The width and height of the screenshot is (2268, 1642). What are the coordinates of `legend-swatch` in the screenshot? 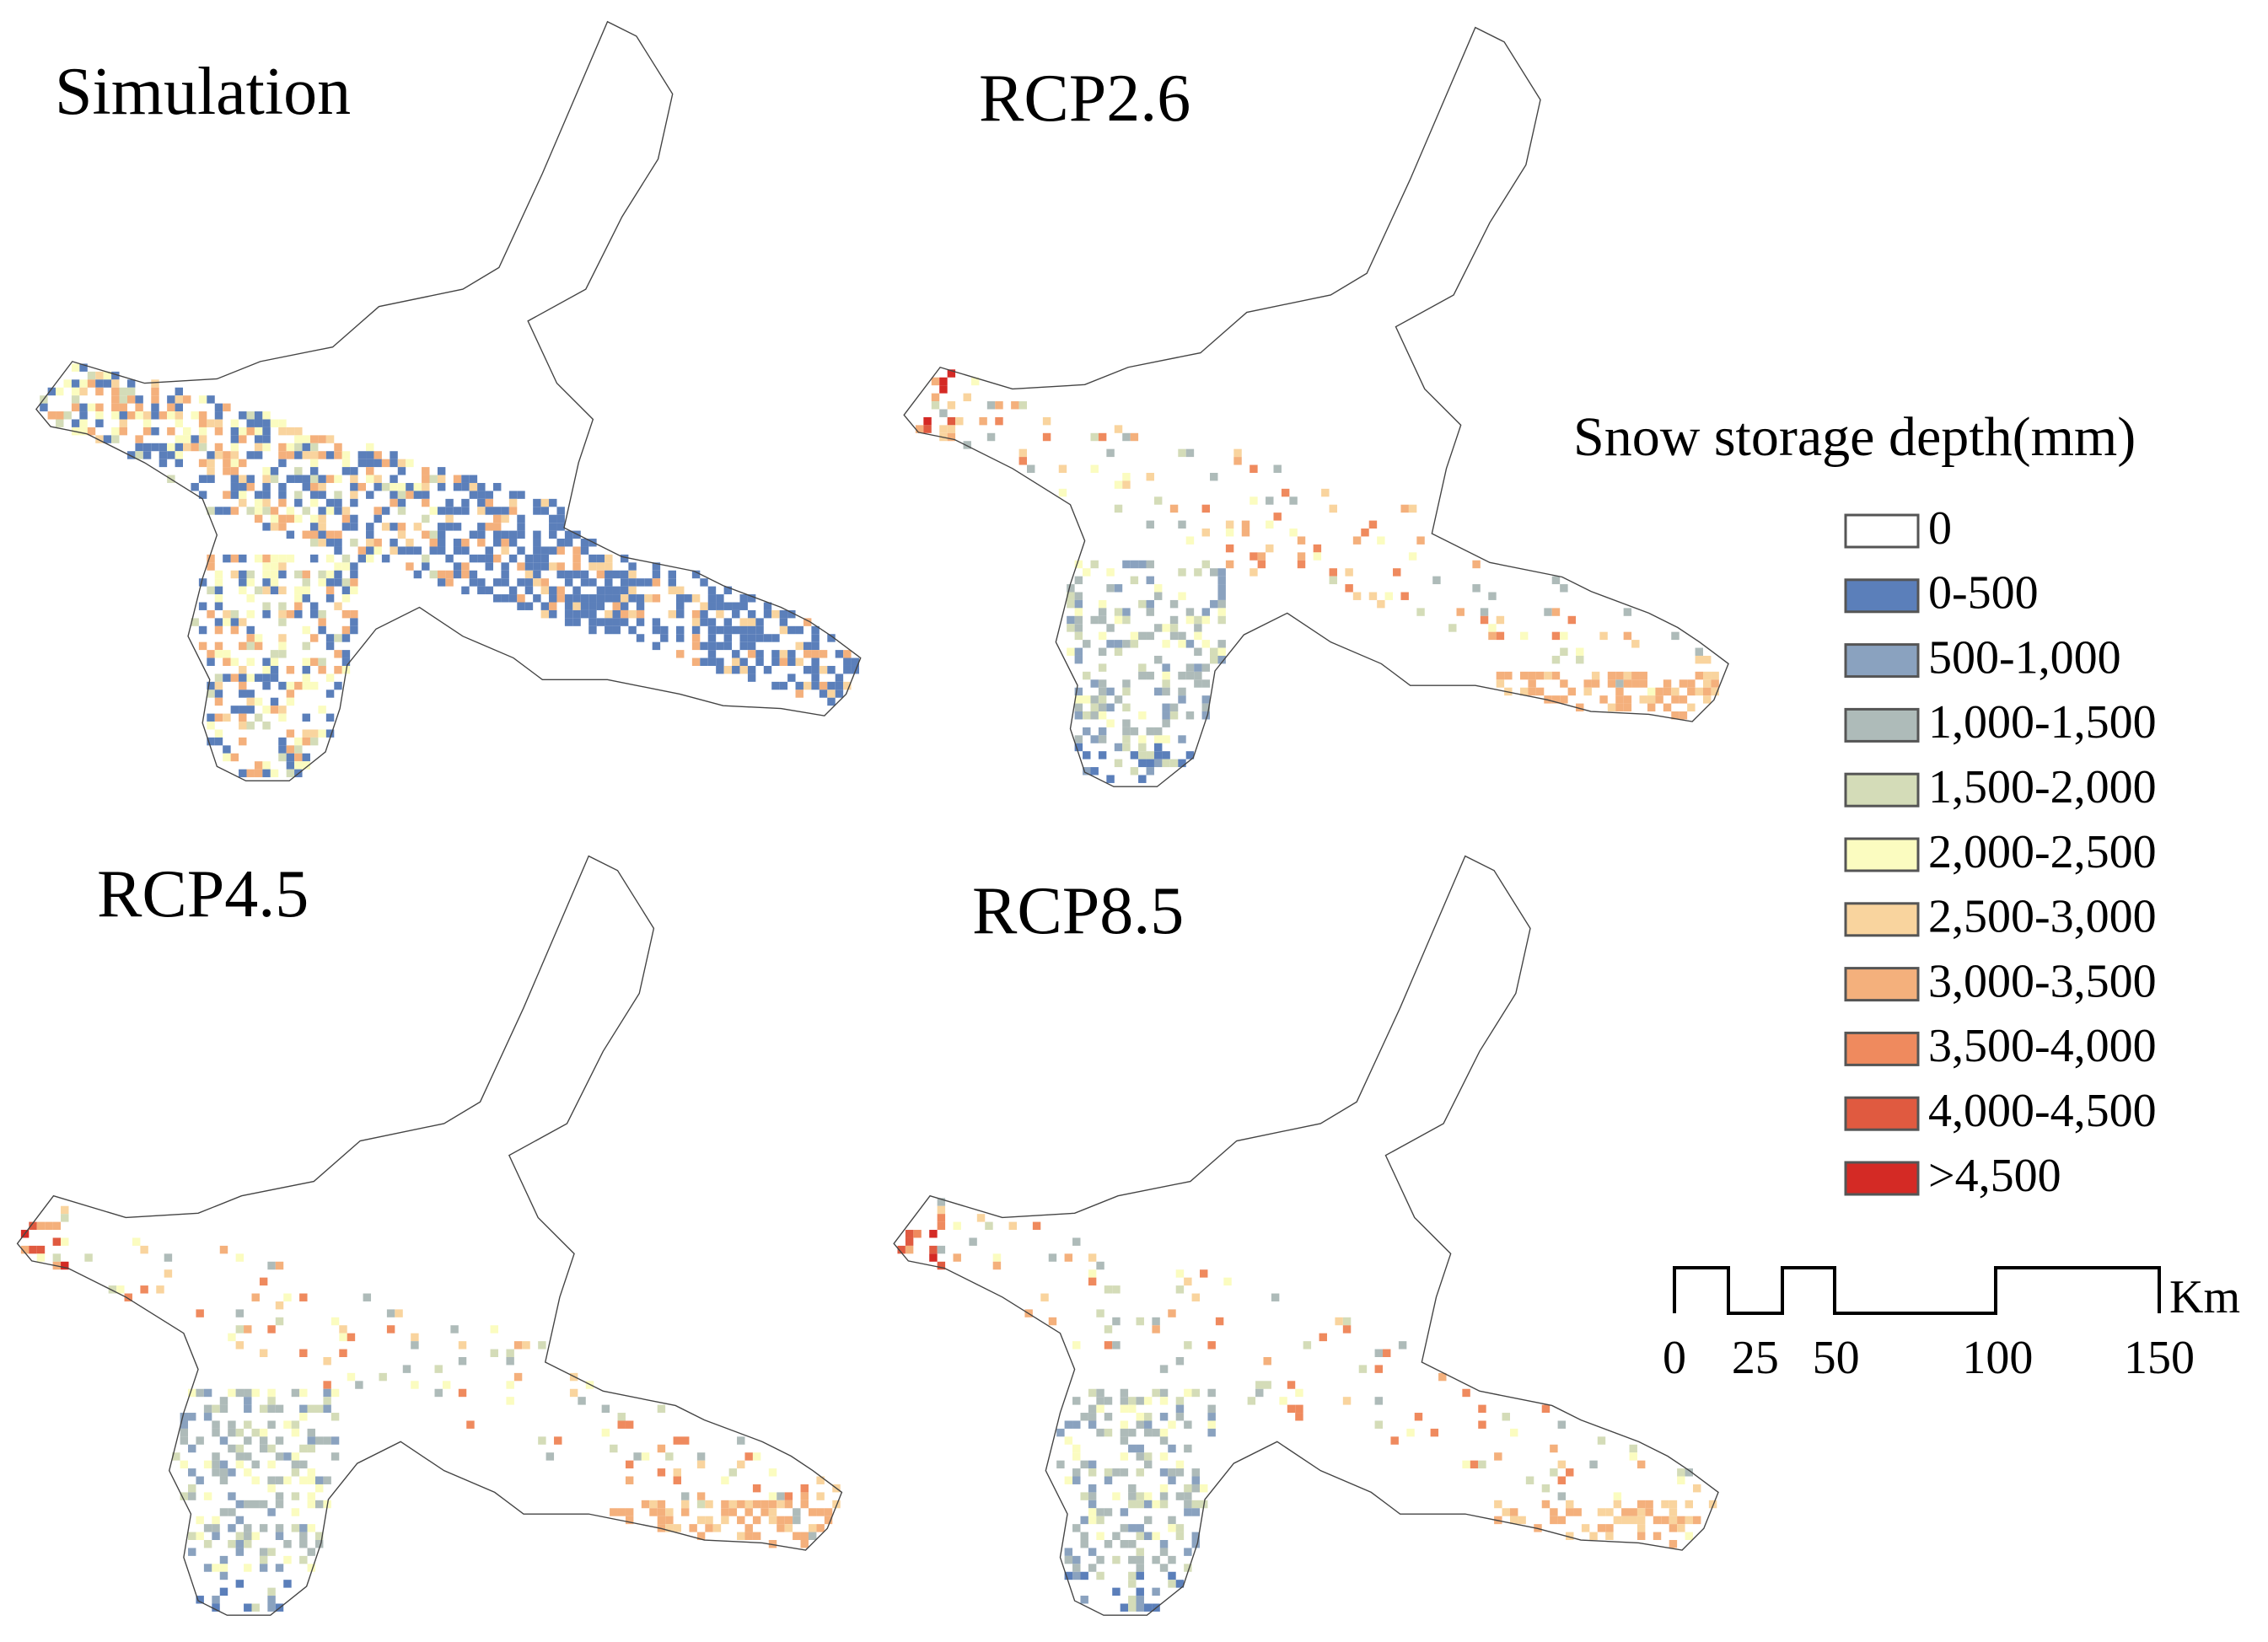 It's located at (1882, 1113).